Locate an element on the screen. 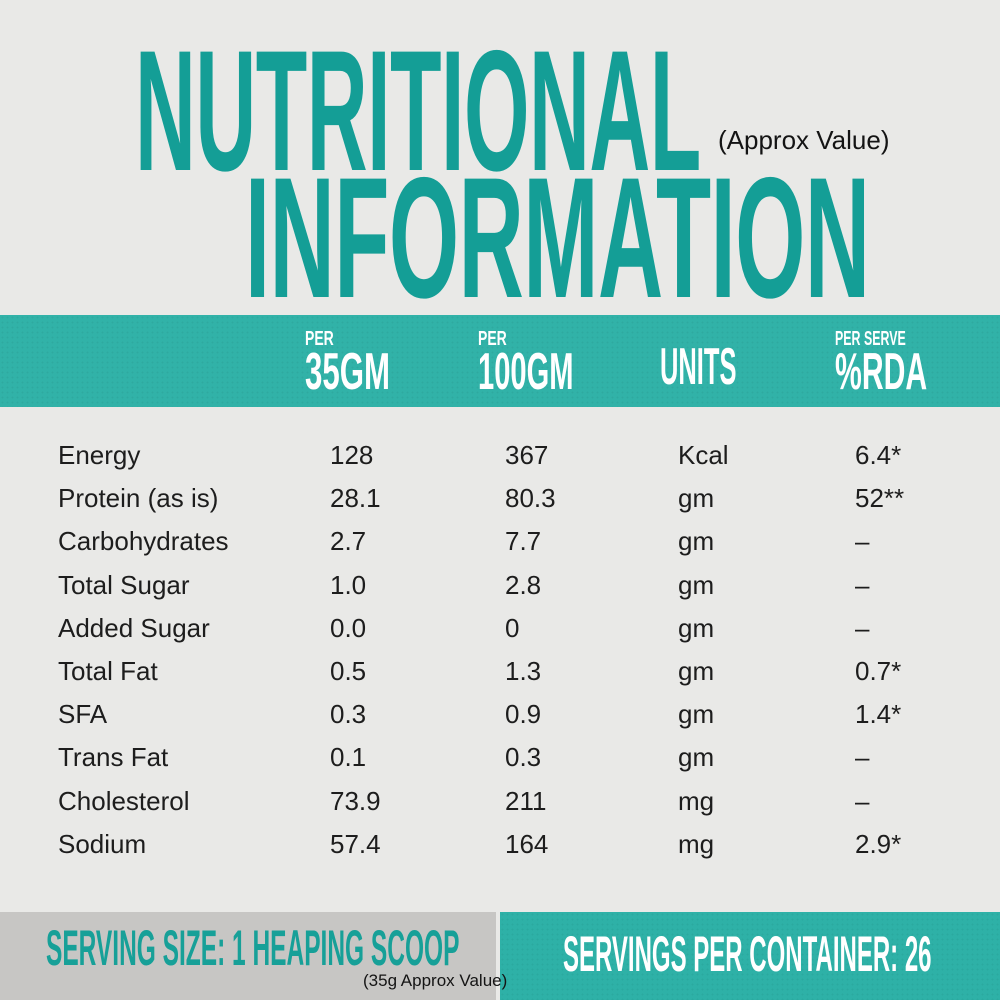 The width and height of the screenshot is (1000, 1000). value-per-100gm: 2.8 is located at coordinates (523, 584).